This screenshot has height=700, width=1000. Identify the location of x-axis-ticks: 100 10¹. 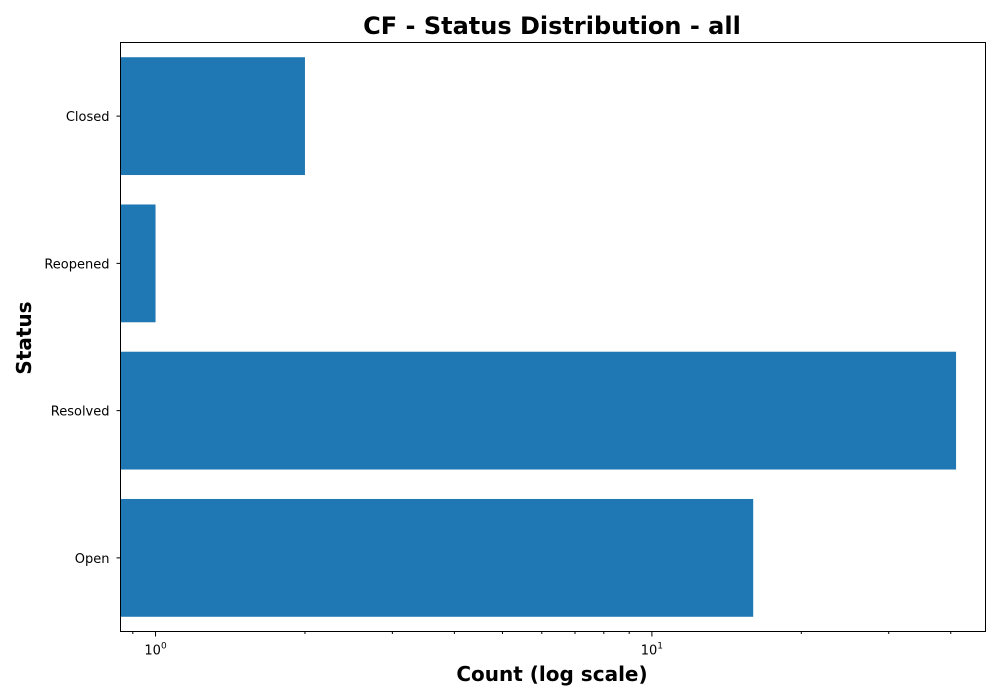
(542, 645).